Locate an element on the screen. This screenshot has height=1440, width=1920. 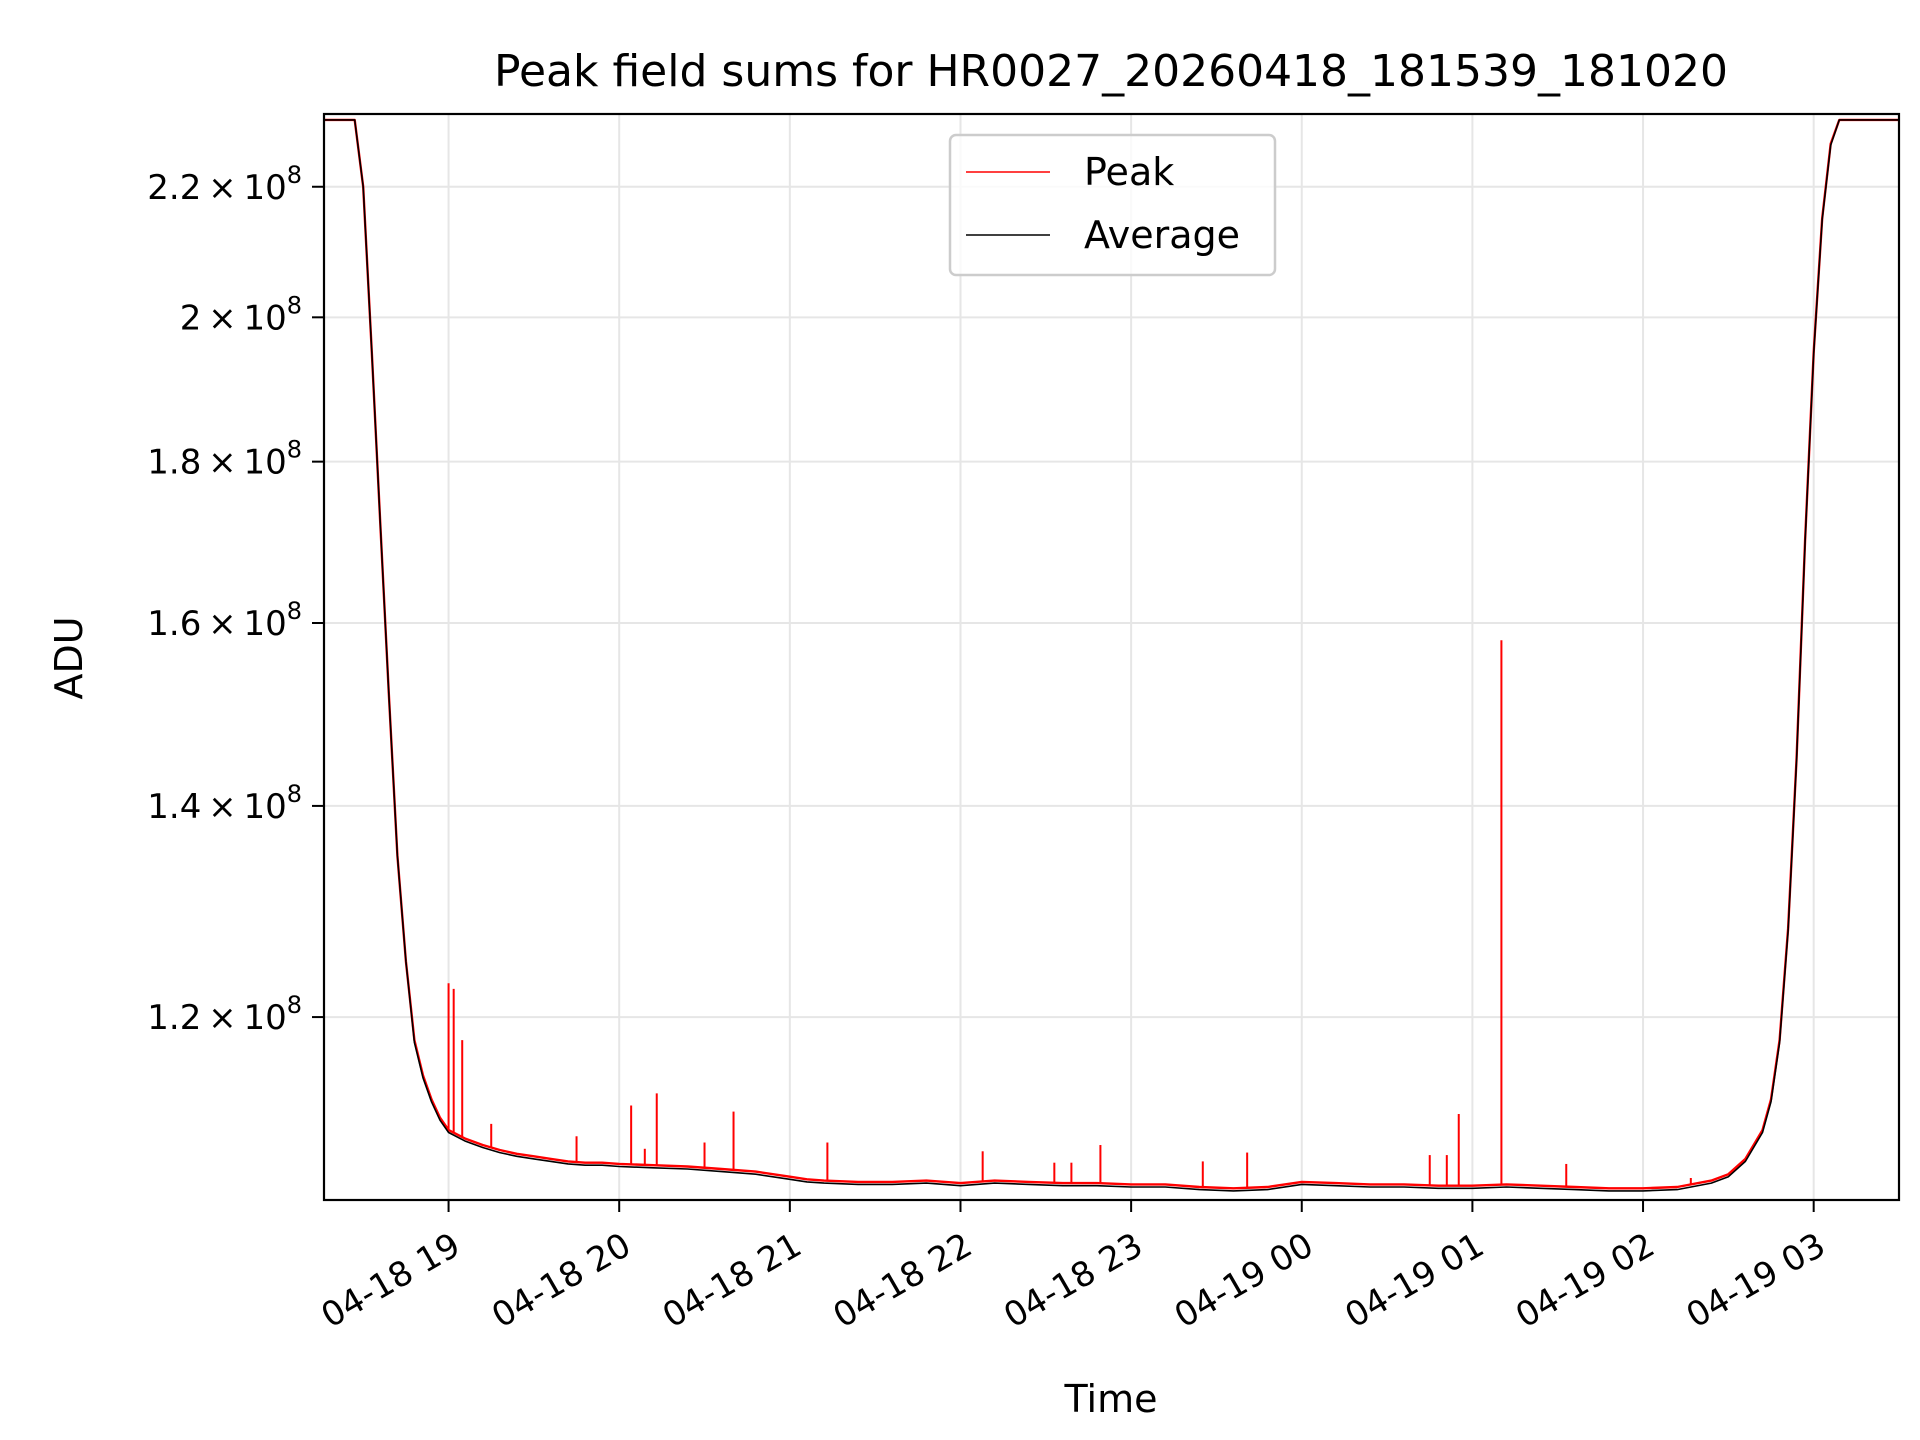
y-tick-mantissa: 1.4 is located at coordinates (174, 807).